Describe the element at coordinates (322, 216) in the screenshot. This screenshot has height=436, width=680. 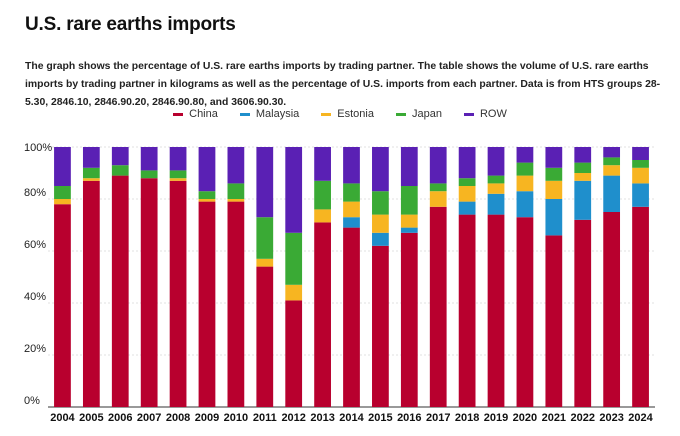
I see `bar-segment-estonia-2013` at that location.